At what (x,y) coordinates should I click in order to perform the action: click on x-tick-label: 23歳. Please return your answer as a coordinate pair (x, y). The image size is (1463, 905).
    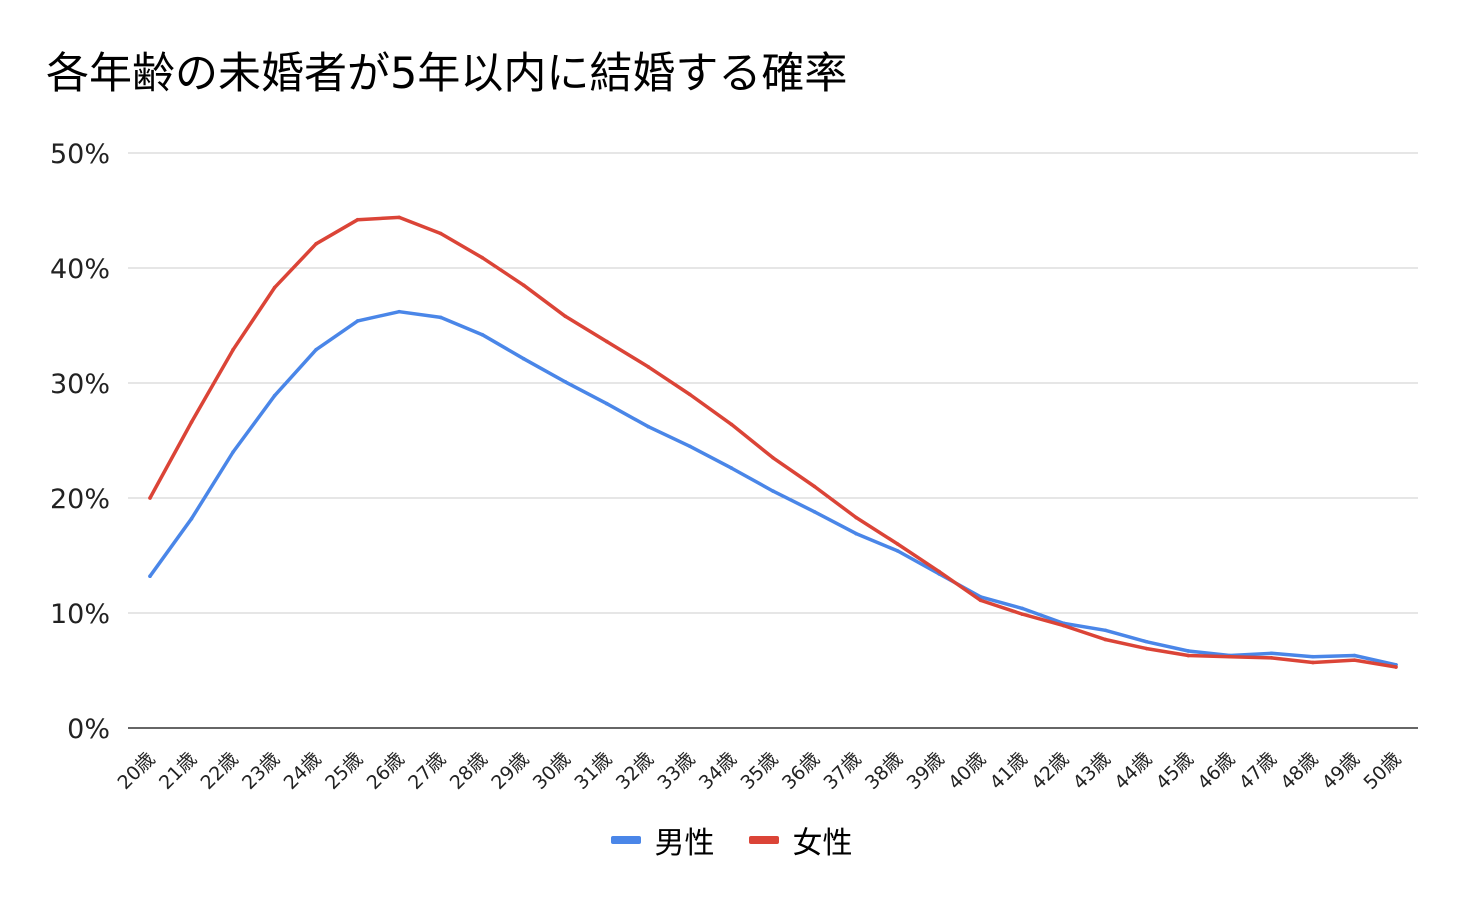
    Looking at the image, I should click on (261, 771).